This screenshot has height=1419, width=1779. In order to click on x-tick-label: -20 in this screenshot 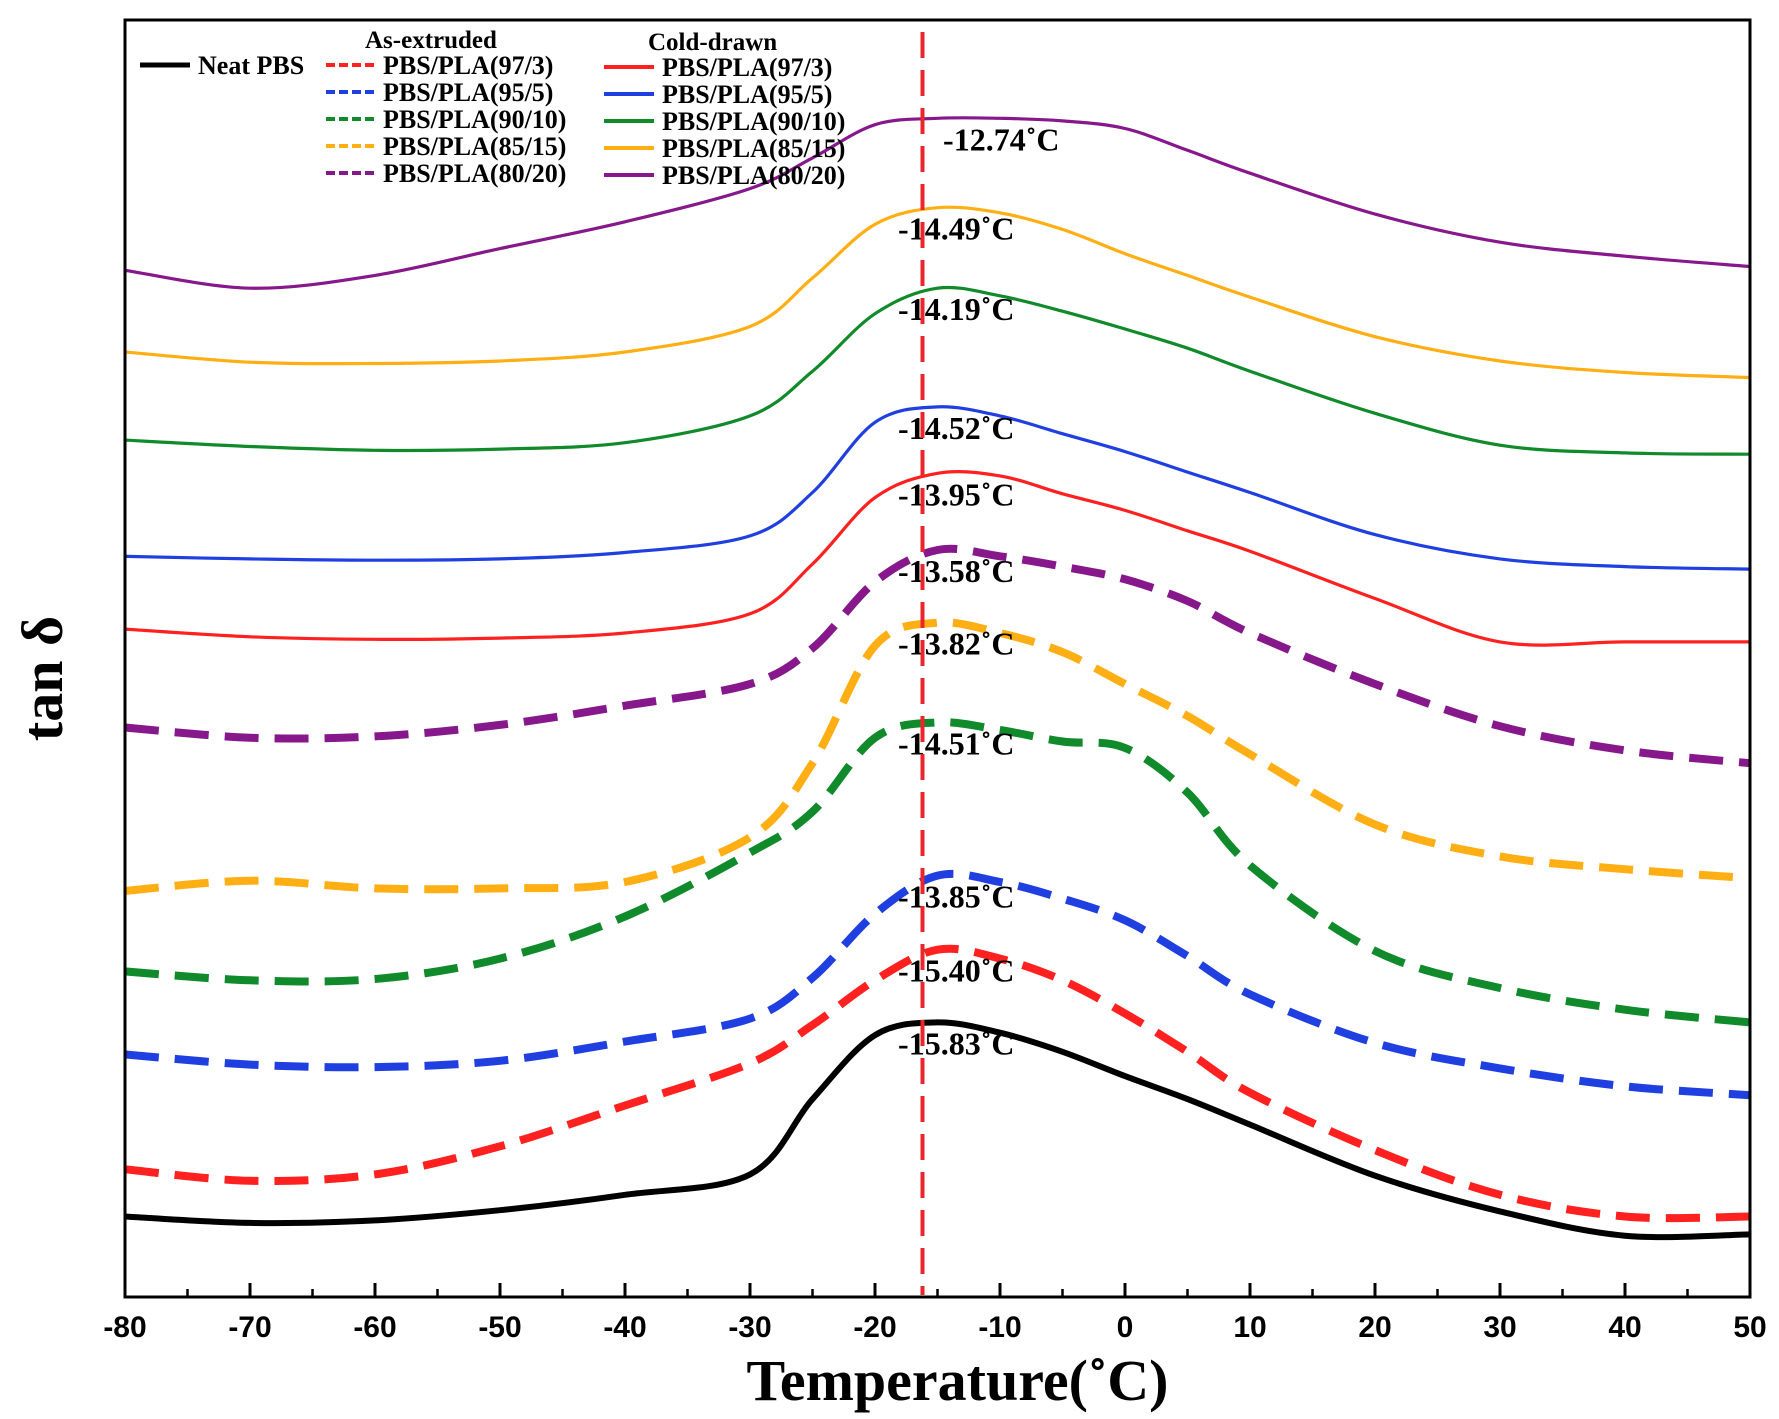, I will do `click(874, 1327)`.